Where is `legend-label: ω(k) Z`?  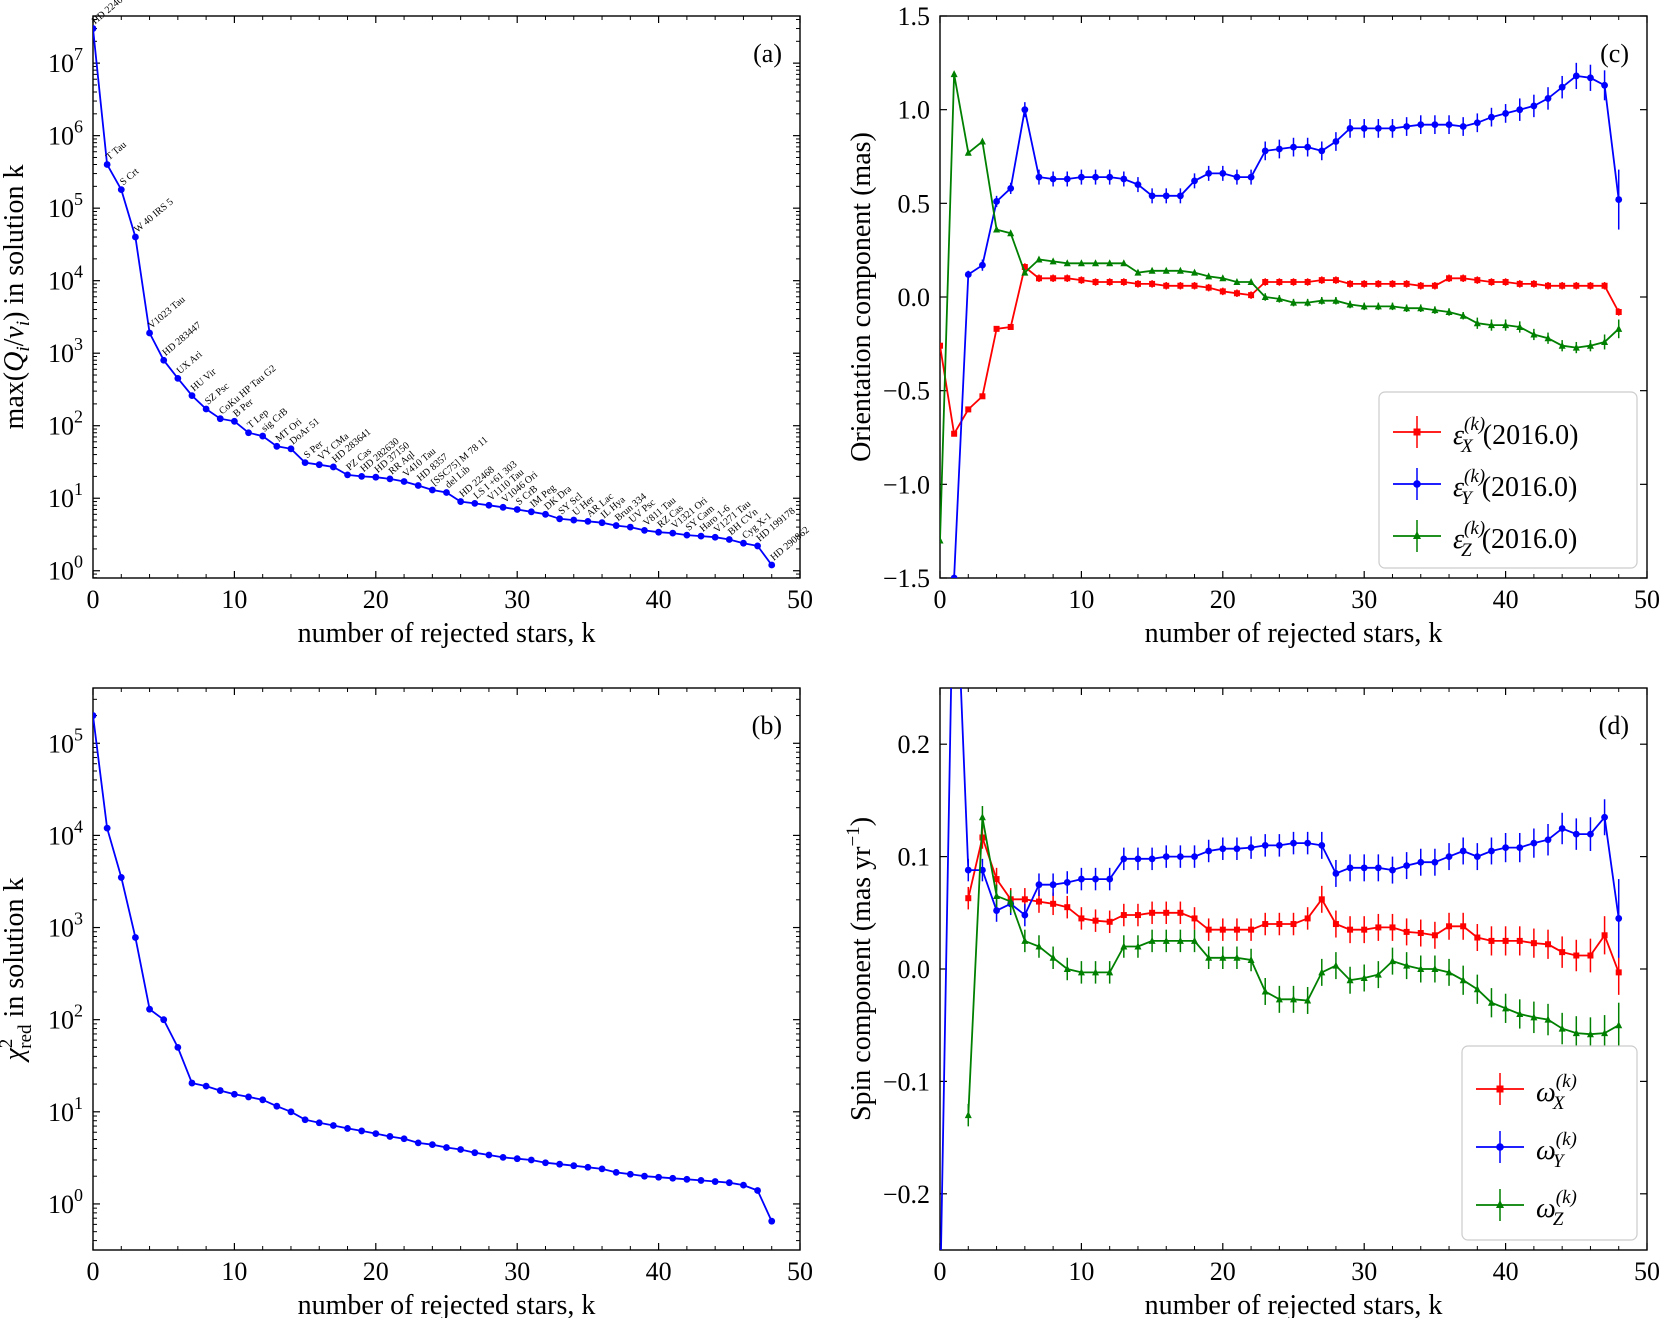
legend-label: ω(k) Z is located at coordinates (1556, 1208).